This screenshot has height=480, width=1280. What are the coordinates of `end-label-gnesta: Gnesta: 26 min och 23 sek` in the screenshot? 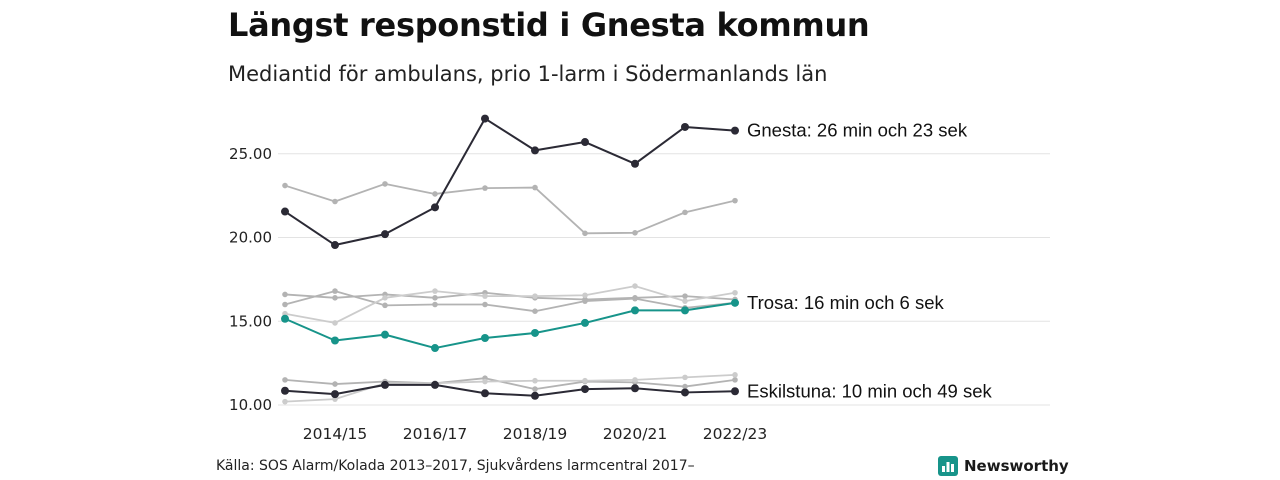 It's located at (857, 130).